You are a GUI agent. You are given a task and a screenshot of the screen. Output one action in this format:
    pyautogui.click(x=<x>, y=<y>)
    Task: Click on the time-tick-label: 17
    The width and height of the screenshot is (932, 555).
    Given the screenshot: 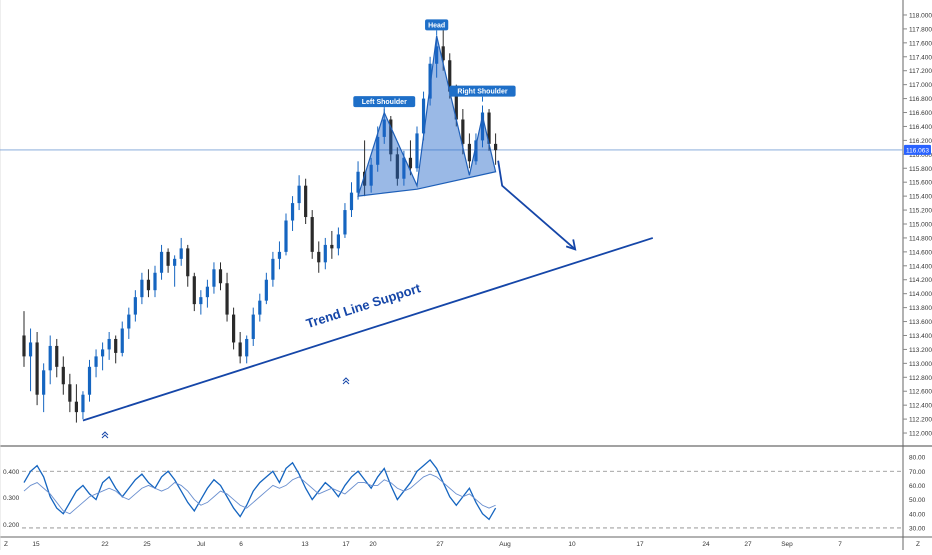 What is the action you would take?
    pyautogui.click(x=640, y=544)
    